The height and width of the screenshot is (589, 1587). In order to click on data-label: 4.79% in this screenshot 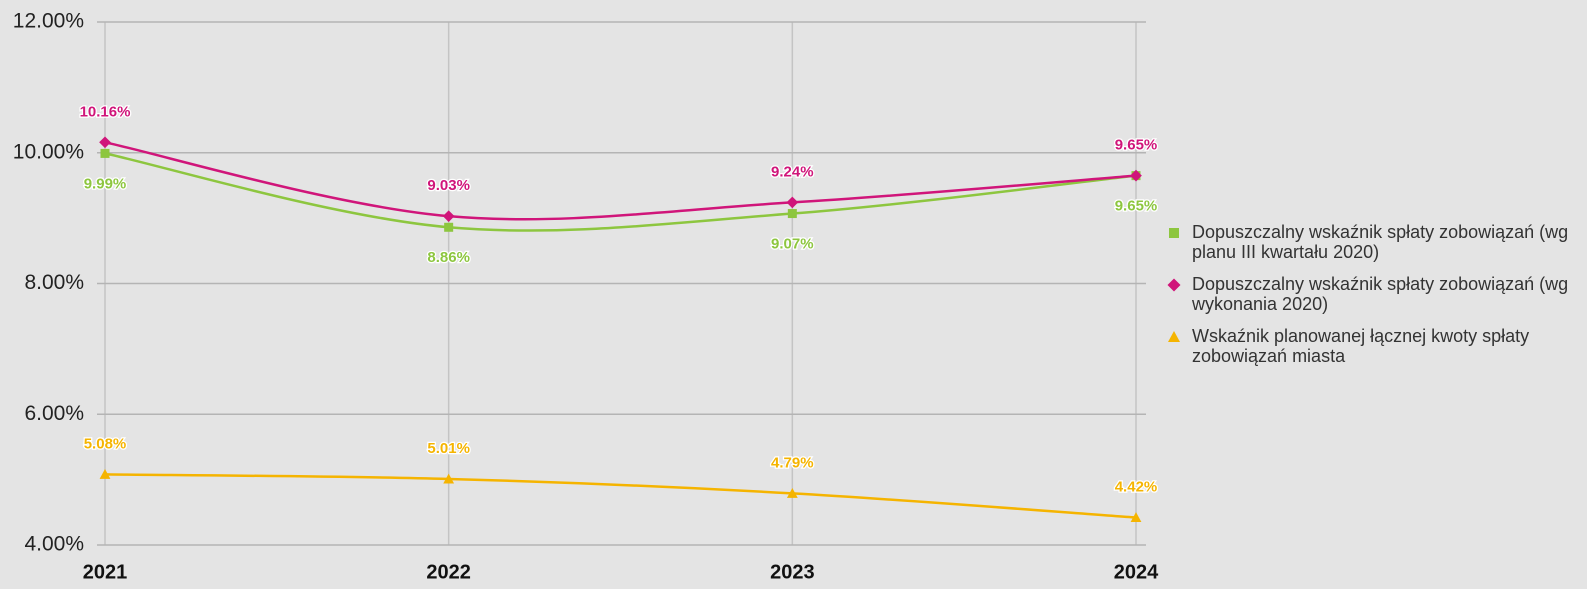, I will do `click(792, 462)`.